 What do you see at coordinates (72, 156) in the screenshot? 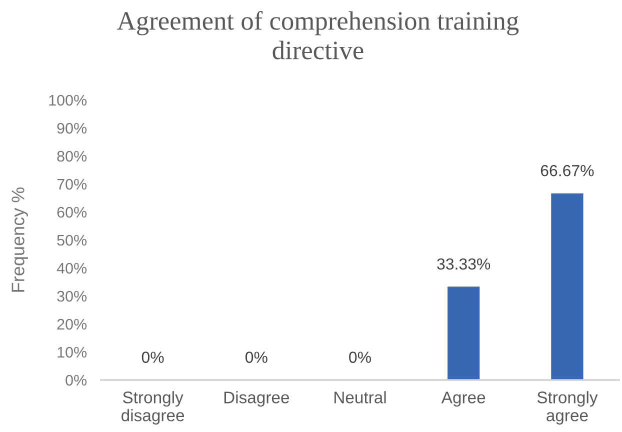
I see `y-tick-label: 80%` at bounding box center [72, 156].